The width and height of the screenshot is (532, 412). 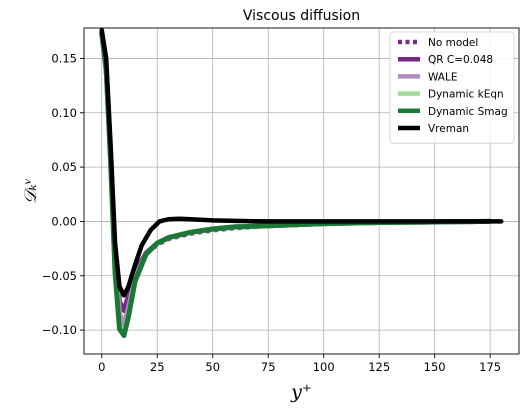 I want to click on x-tick-label: 0, so click(x=101, y=367).